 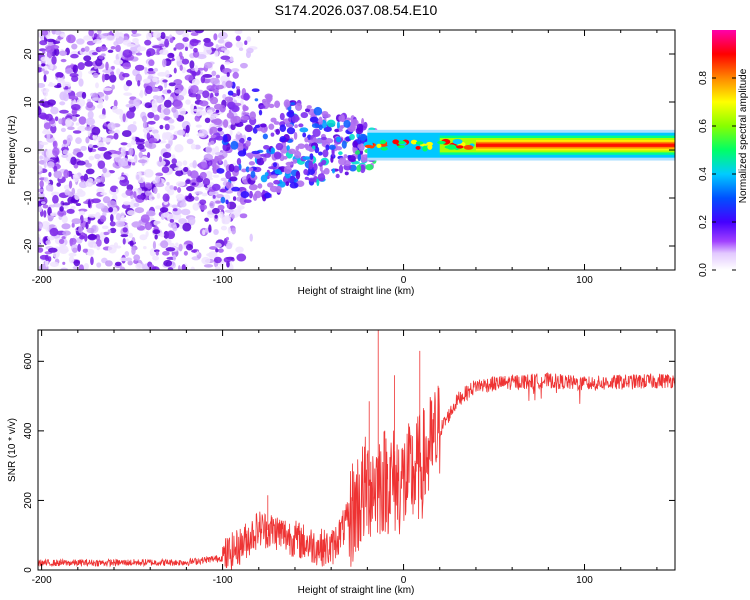 I want to click on snr-x-tick-label: 100, so click(x=584, y=580).